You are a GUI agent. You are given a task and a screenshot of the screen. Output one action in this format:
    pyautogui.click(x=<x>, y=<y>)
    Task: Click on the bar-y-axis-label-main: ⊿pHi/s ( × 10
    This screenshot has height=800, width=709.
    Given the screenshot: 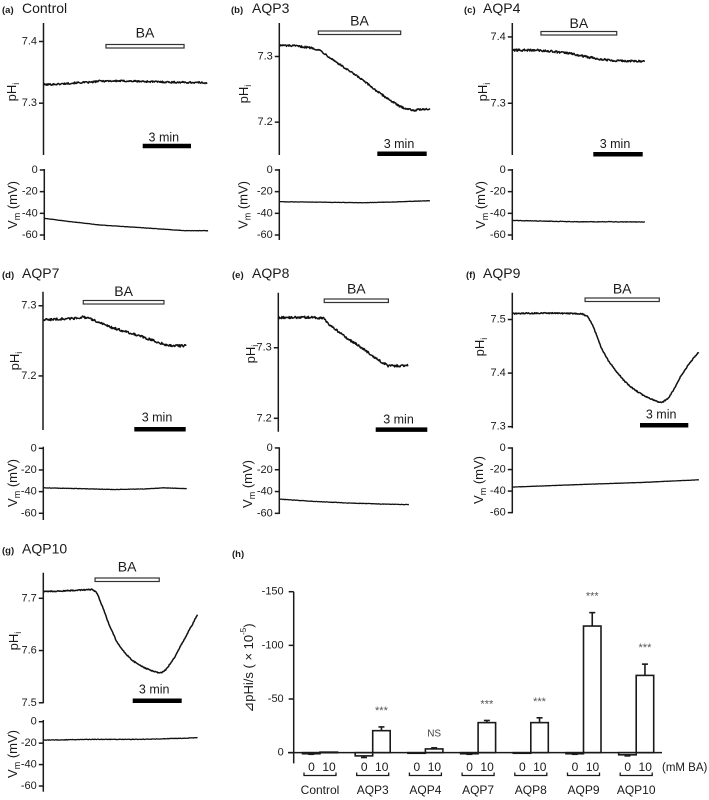 What is the action you would take?
    pyautogui.click(x=248, y=674)
    